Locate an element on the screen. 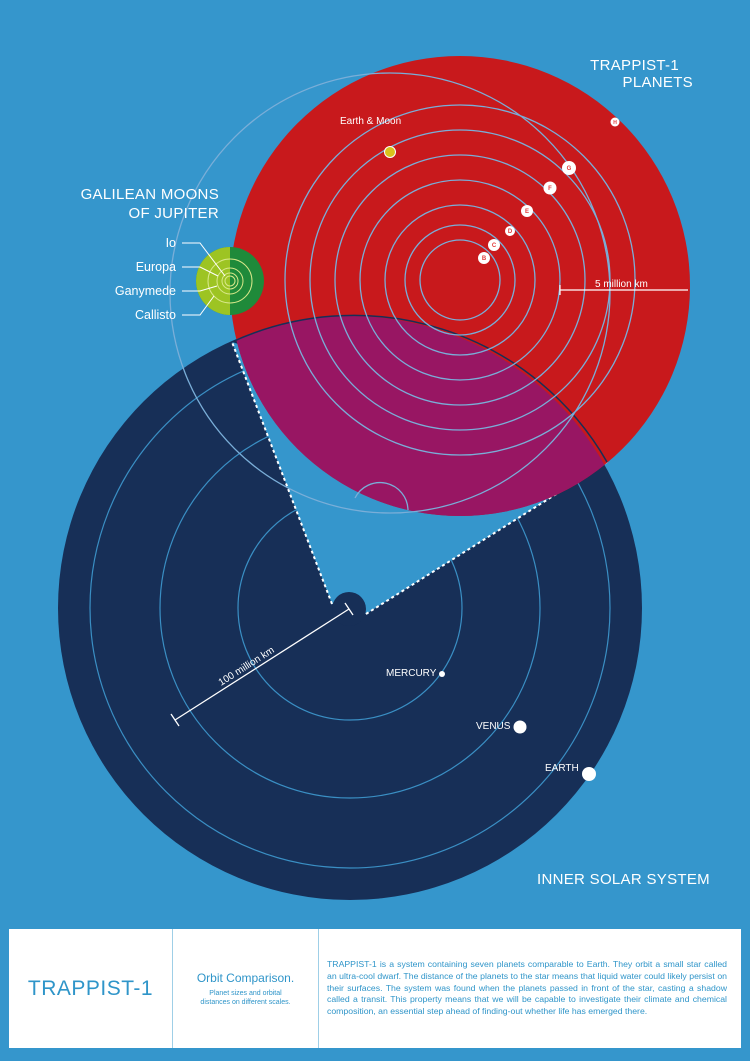 This screenshot has width=750, height=1061. zoom-line-left is located at coordinates (282, 473).